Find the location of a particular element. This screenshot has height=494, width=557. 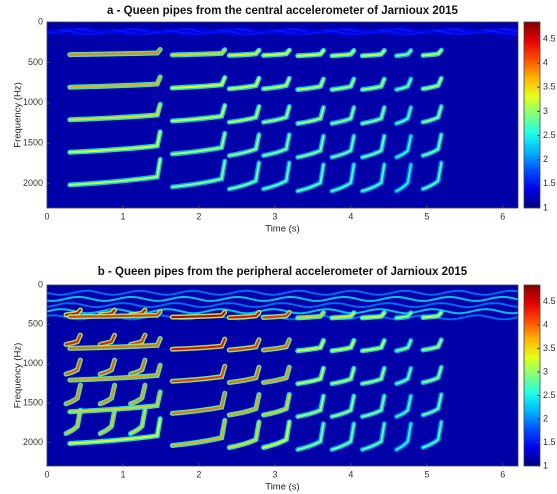

x-tick-label: 3 is located at coordinates (274, 474).